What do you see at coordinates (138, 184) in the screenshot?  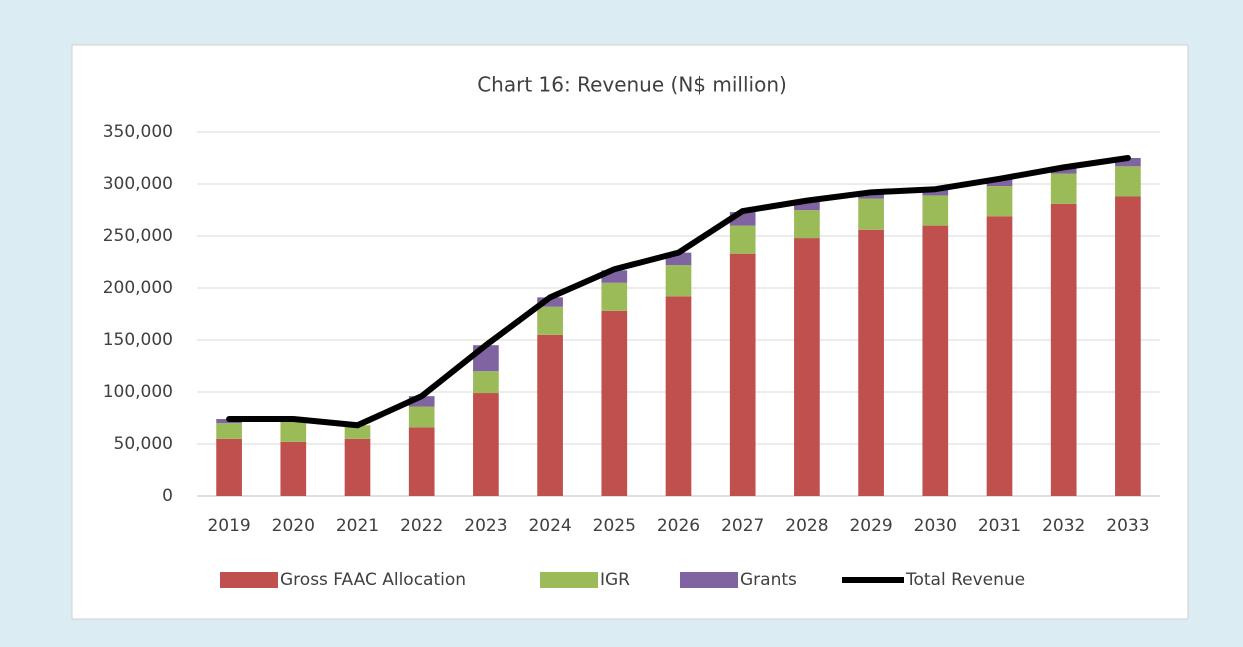 I see `y-tick-label: 300,000` at bounding box center [138, 184].